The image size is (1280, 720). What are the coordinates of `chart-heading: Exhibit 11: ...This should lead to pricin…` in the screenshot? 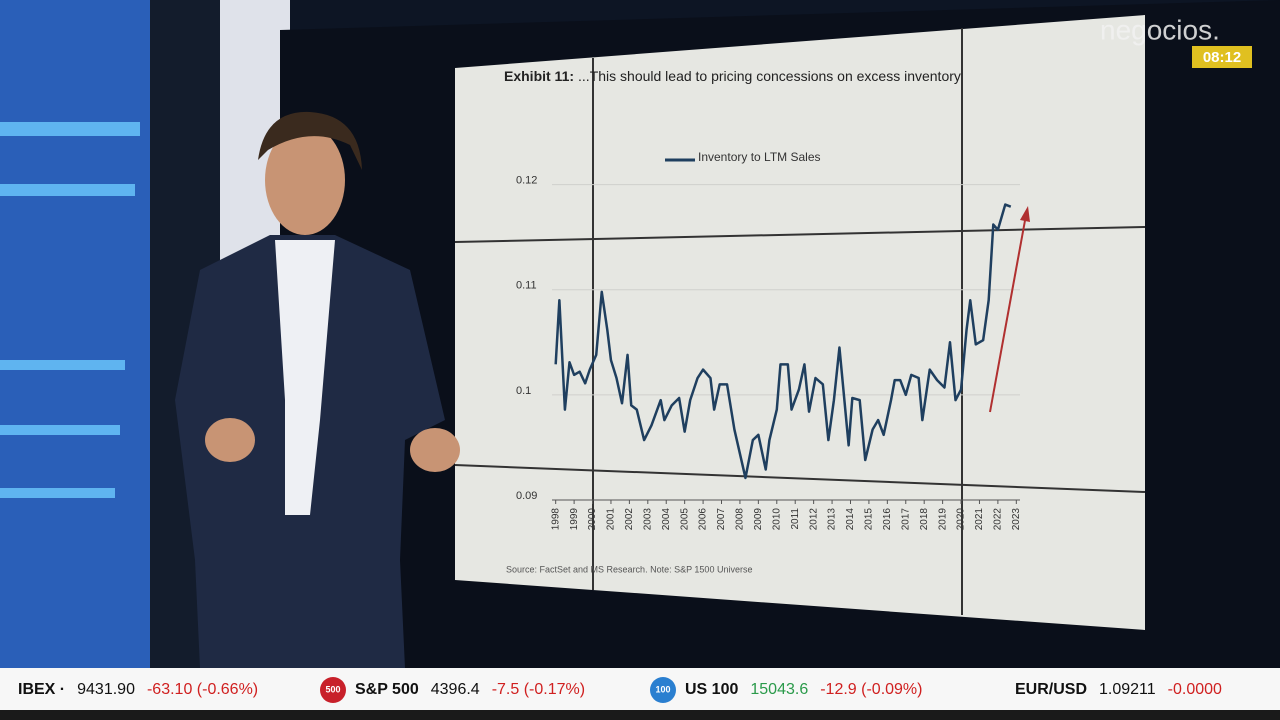 It's located at (744, 76).